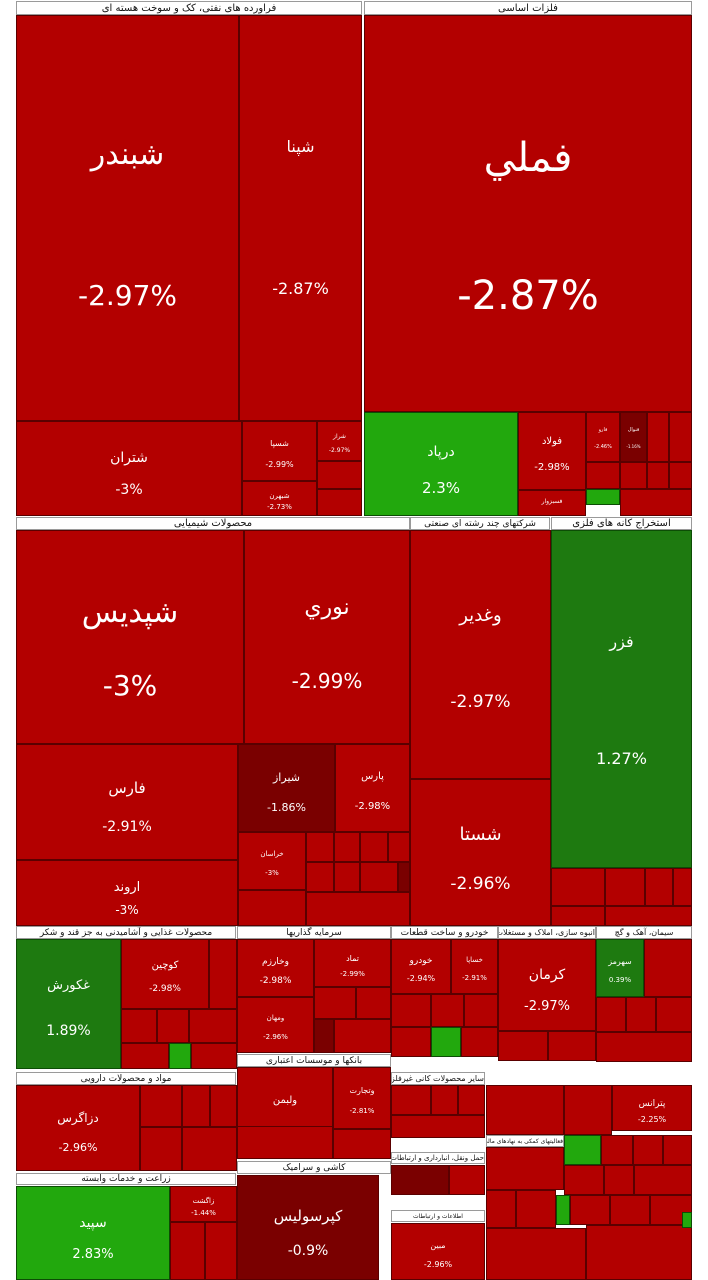 The height and width of the screenshot is (1280, 708). What do you see at coordinates (189, 8) in the screenshot?
I see `sector-header: فراورده های نفتی، کک و سوخت هسته ای` at bounding box center [189, 8].